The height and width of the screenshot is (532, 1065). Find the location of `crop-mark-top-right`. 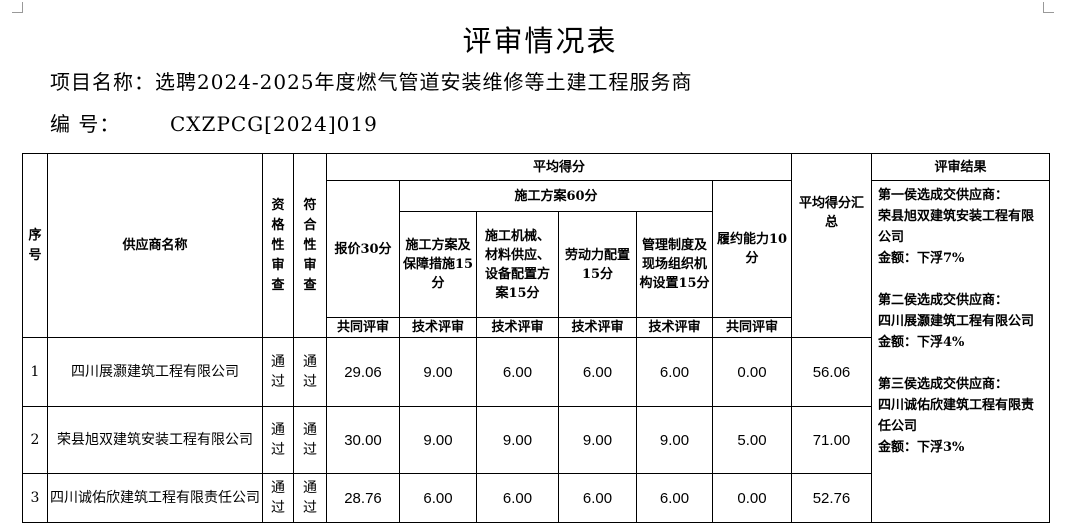

crop-mark-top-right is located at coordinates (1048, 7).